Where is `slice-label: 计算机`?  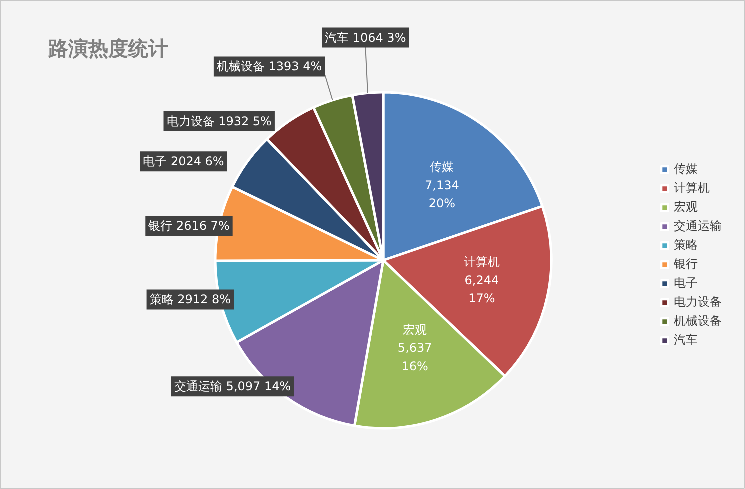
slice-label: 计算机 is located at coordinates (482, 262).